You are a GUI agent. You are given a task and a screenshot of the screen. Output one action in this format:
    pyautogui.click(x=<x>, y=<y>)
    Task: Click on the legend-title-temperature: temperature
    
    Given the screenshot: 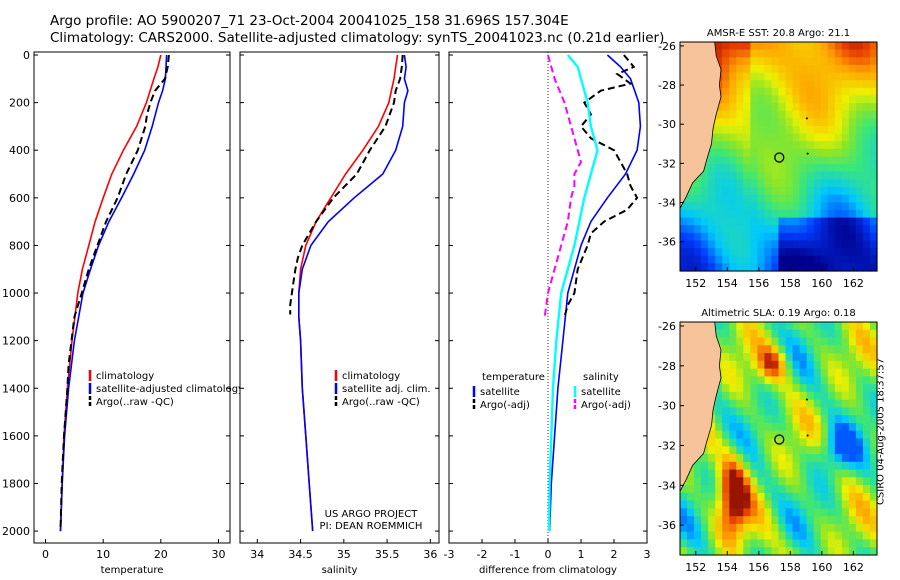 What is the action you would take?
    pyautogui.click(x=513, y=377)
    